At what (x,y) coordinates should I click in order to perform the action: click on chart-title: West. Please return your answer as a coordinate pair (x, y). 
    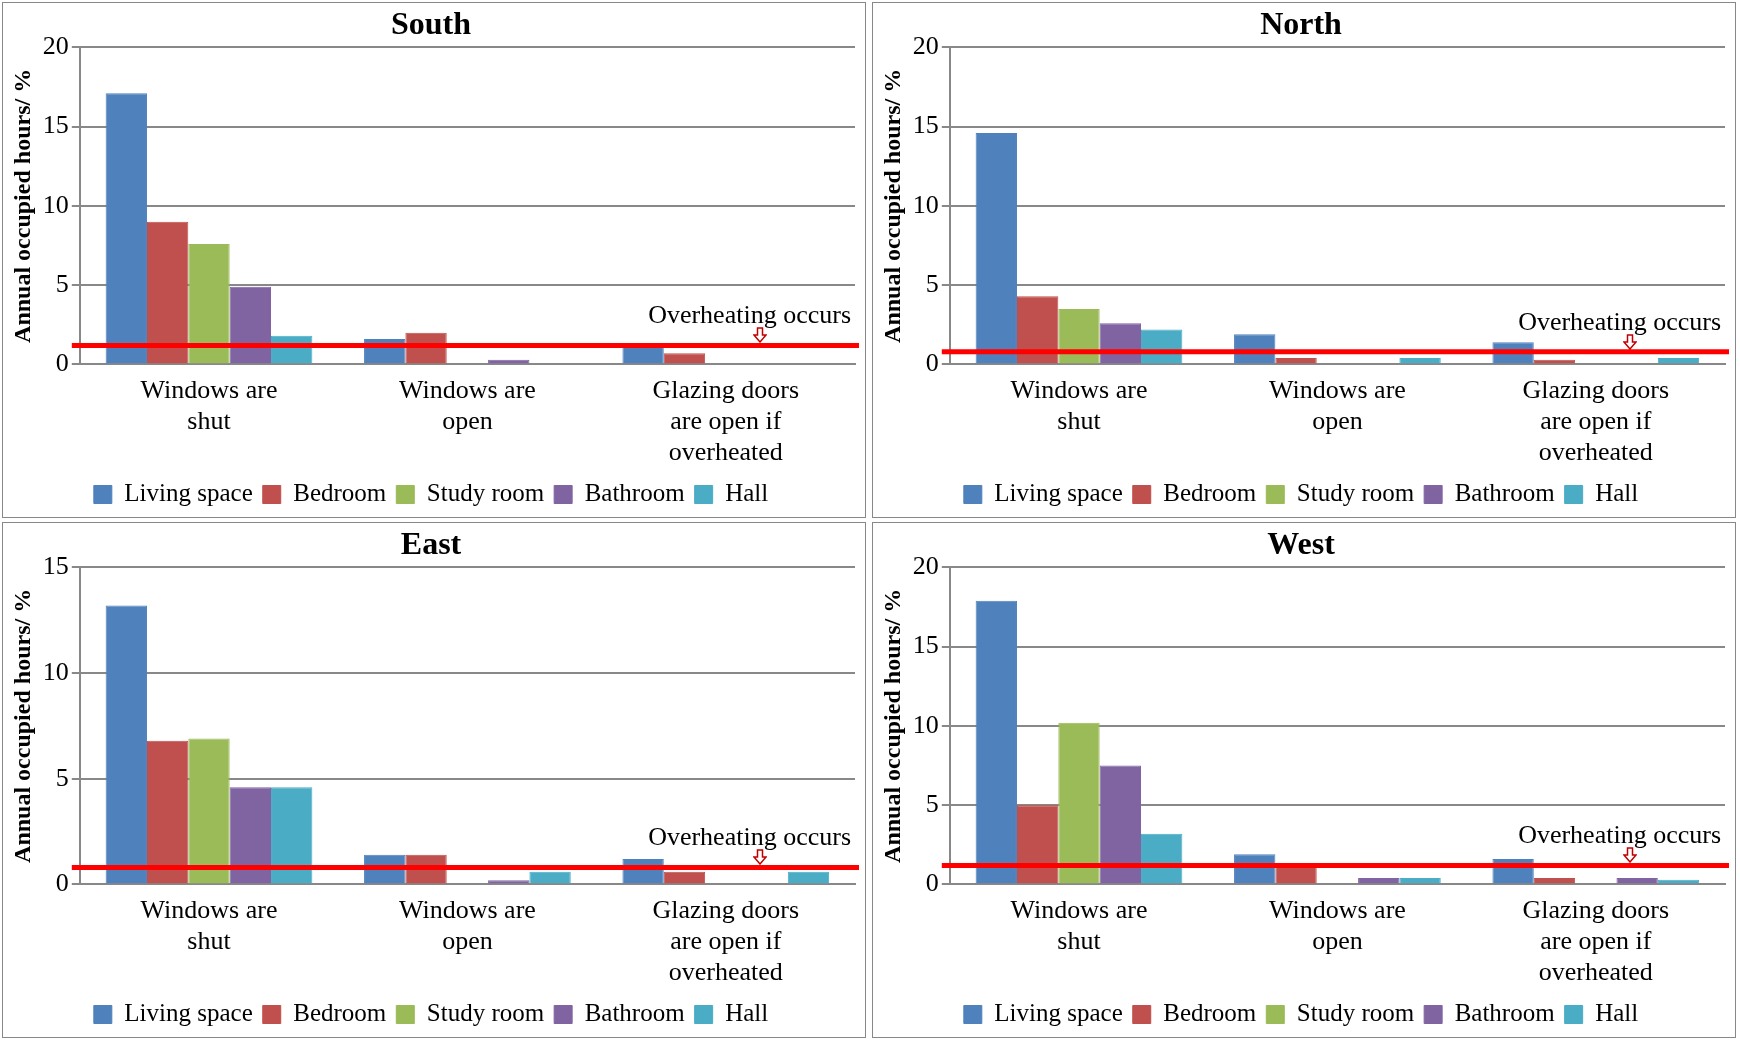
    Looking at the image, I should click on (1301, 543).